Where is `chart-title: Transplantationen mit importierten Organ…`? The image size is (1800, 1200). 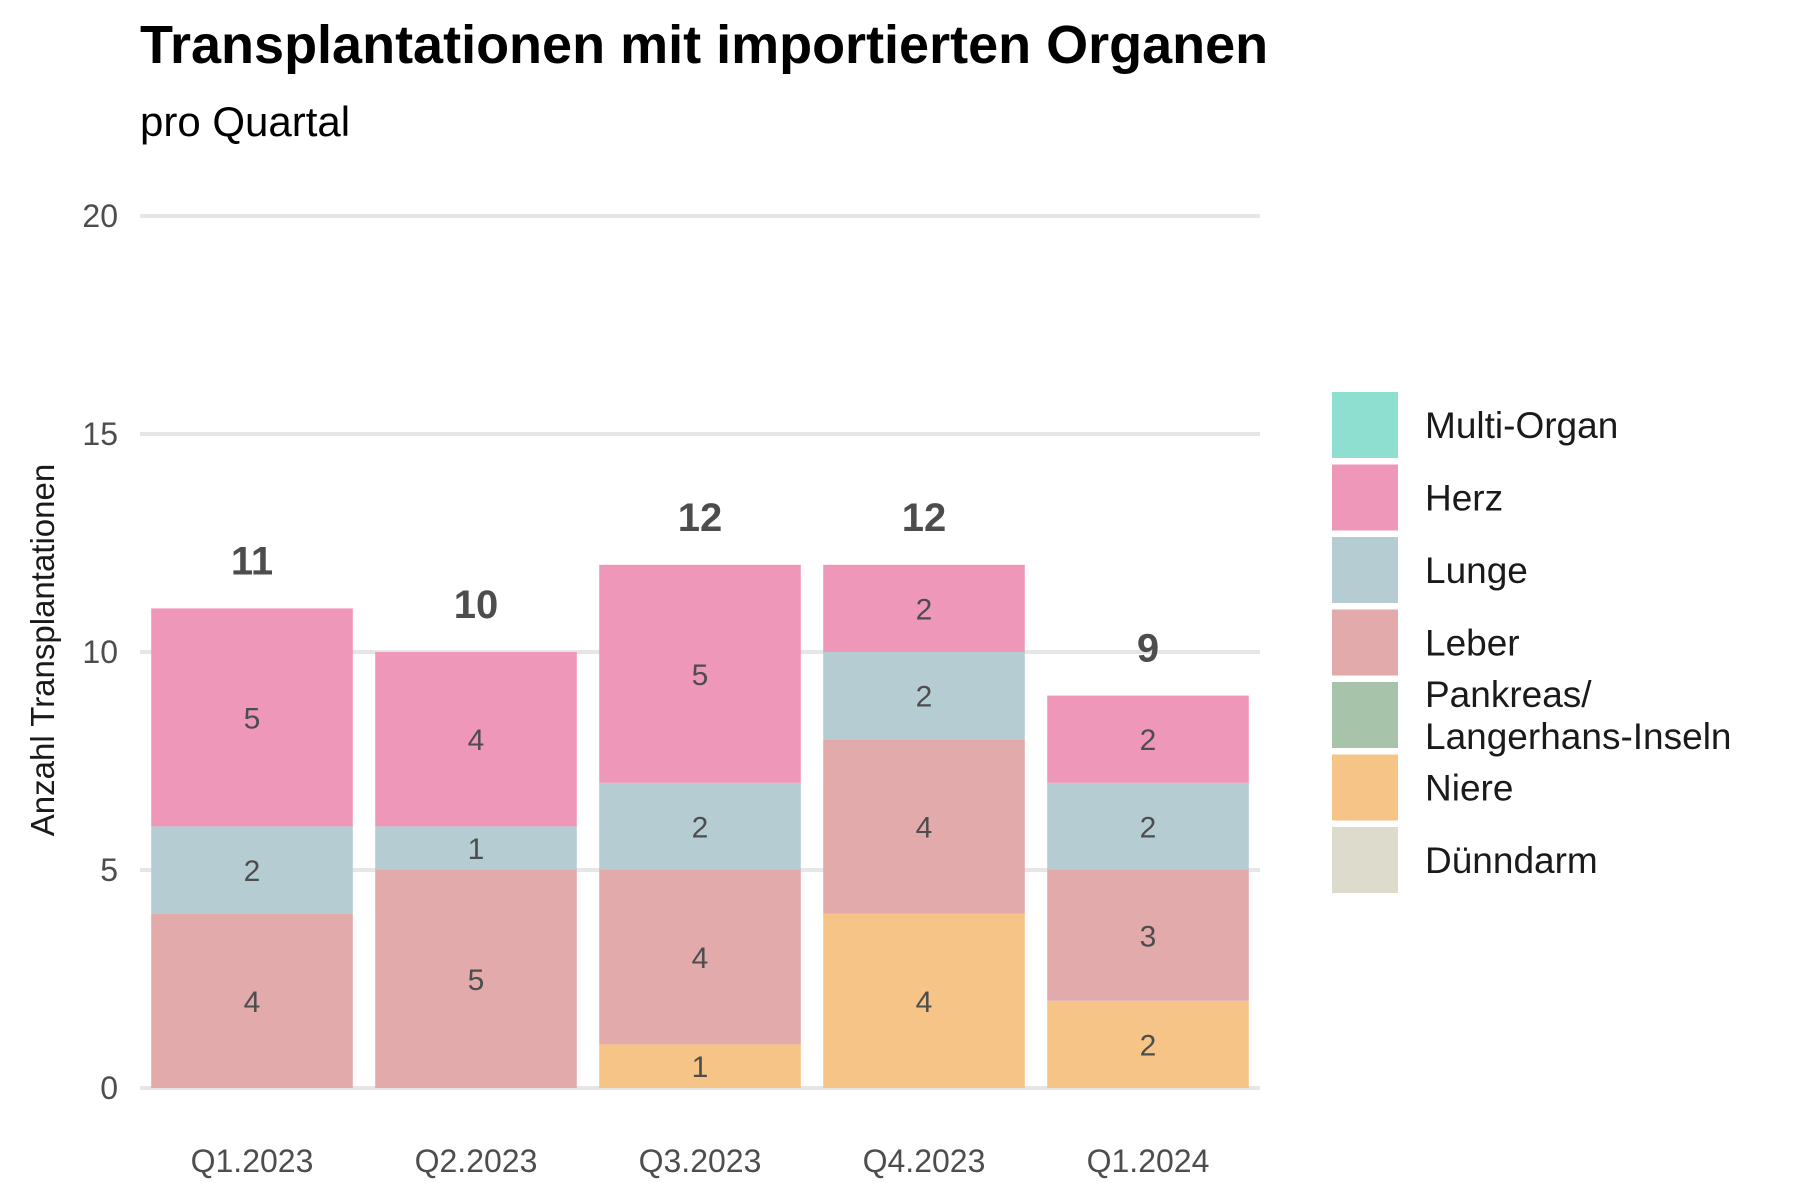 chart-title: Transplantationen mit importierten Organ… is located at coordinates (704, 45).